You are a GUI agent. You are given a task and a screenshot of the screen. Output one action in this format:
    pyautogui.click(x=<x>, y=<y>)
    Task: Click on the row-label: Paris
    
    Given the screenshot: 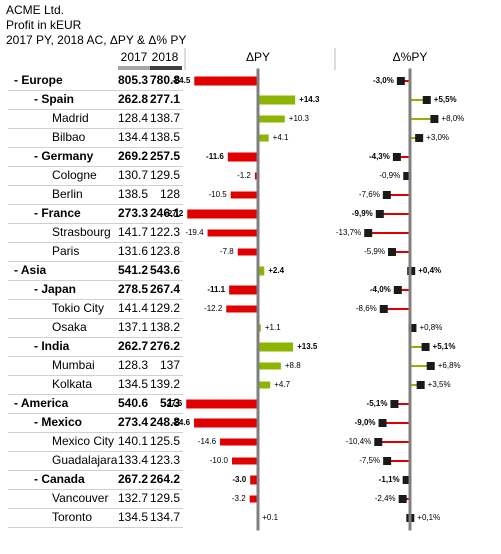 What is the action you would take?
    pyautogui.click(x=65, y=251)
    